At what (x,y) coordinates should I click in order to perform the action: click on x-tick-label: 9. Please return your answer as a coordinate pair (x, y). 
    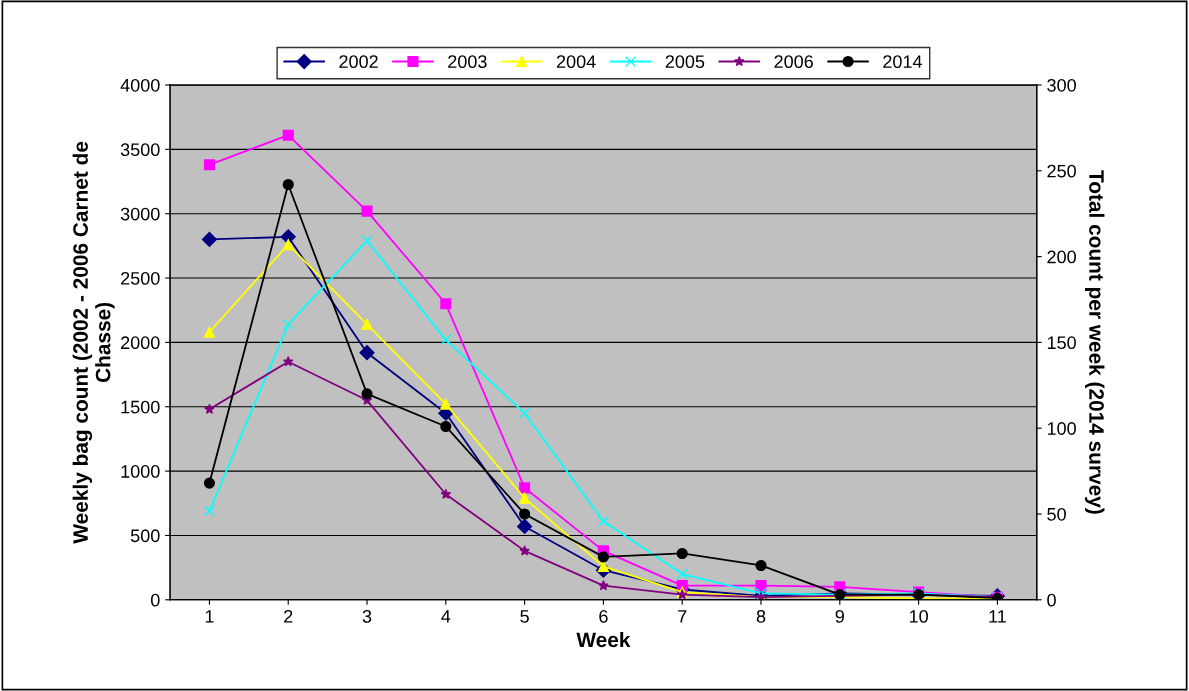
    Looking at the image, I should click on (839, 616).